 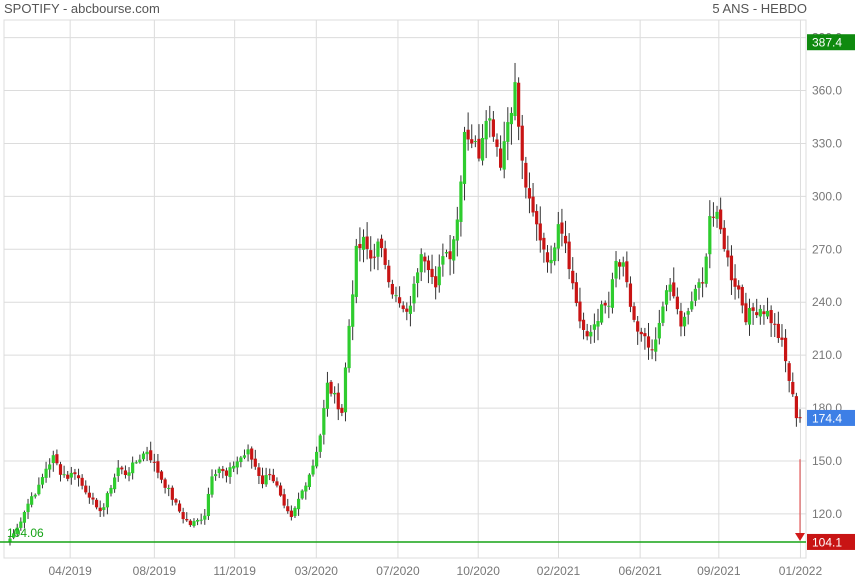 What do you see at coordinates (398, 571) in the screenshot?
I see `x-tick-label: 07/2020` at bounding box center [398, 571].